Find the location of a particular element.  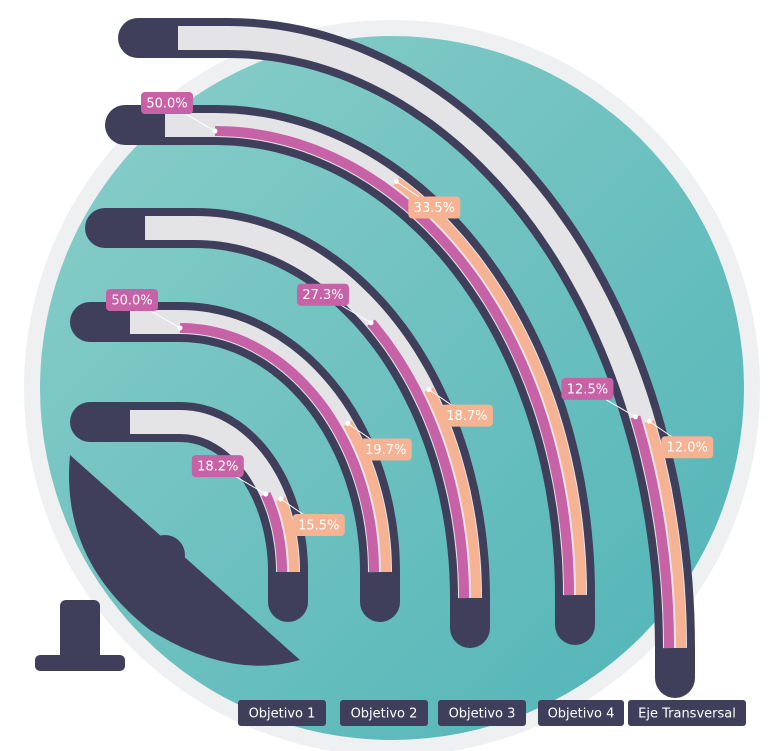

value-label: 18.2% is located at coordinates (217, 467).